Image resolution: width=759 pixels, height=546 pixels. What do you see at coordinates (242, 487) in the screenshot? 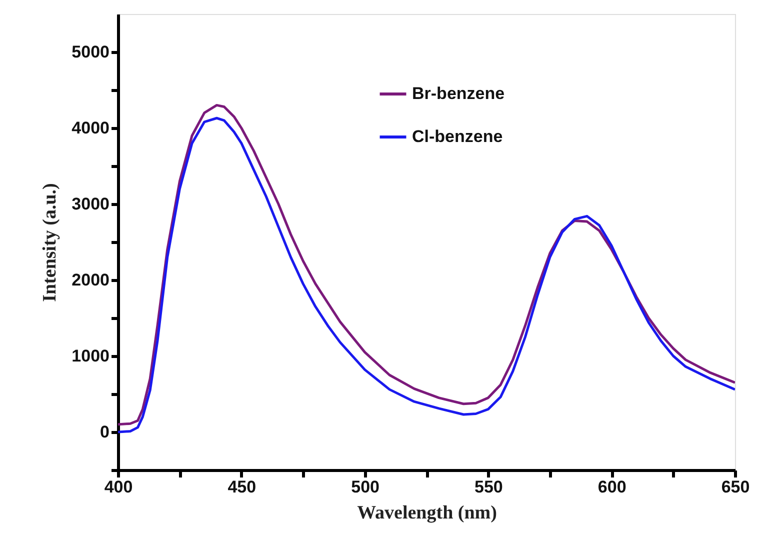
I see `x-tick-label: 450` at bounding box center [242, 487].